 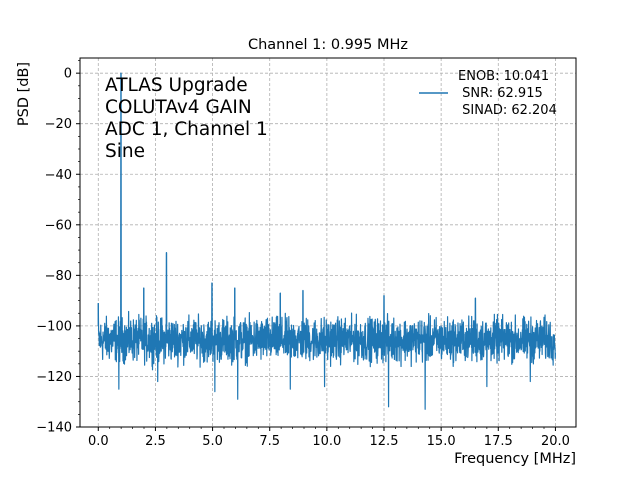 What do you see at coordinates (515, 459) in the screenshot?
I see `x-axis-label: Frequency [MHz]` at bounding box center [515, 459].